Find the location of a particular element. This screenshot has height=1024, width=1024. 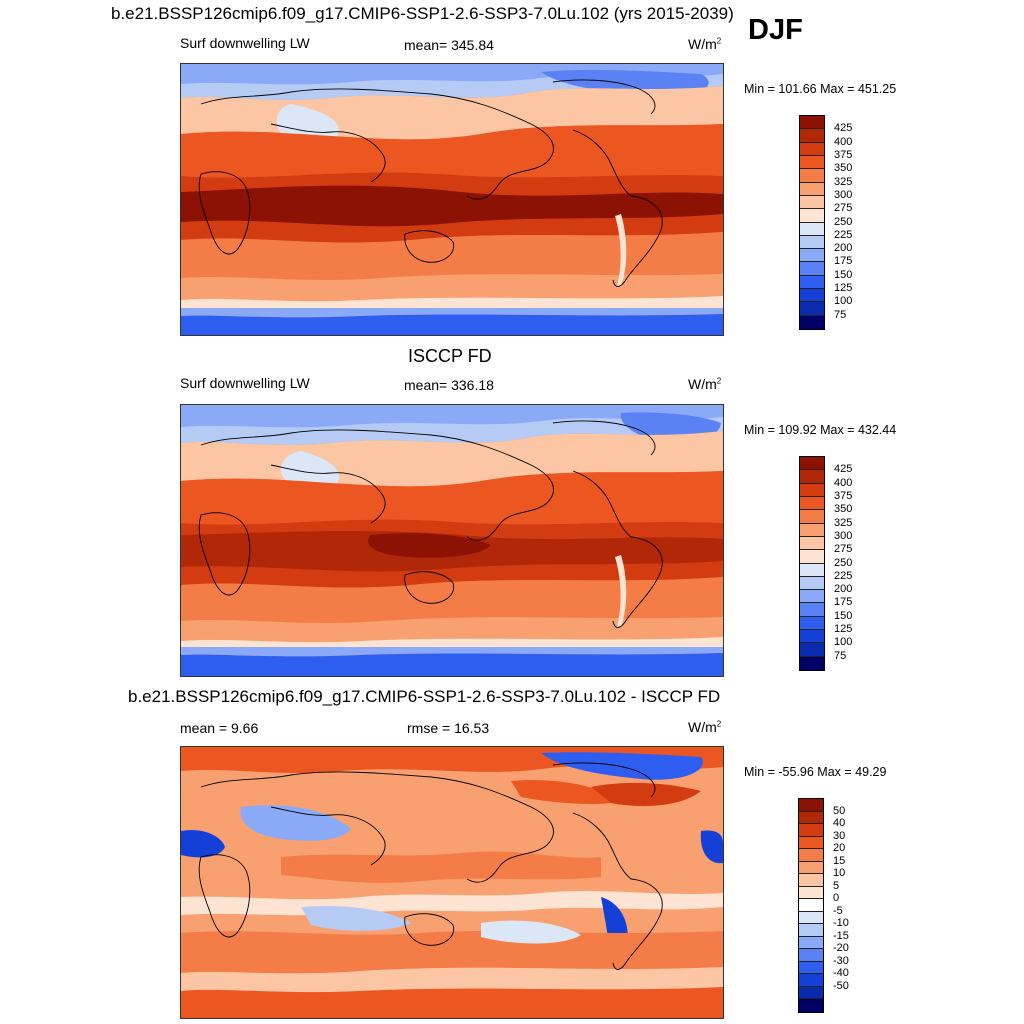

colorbar-tick-label: -20 is located at coordinates (841, 948).